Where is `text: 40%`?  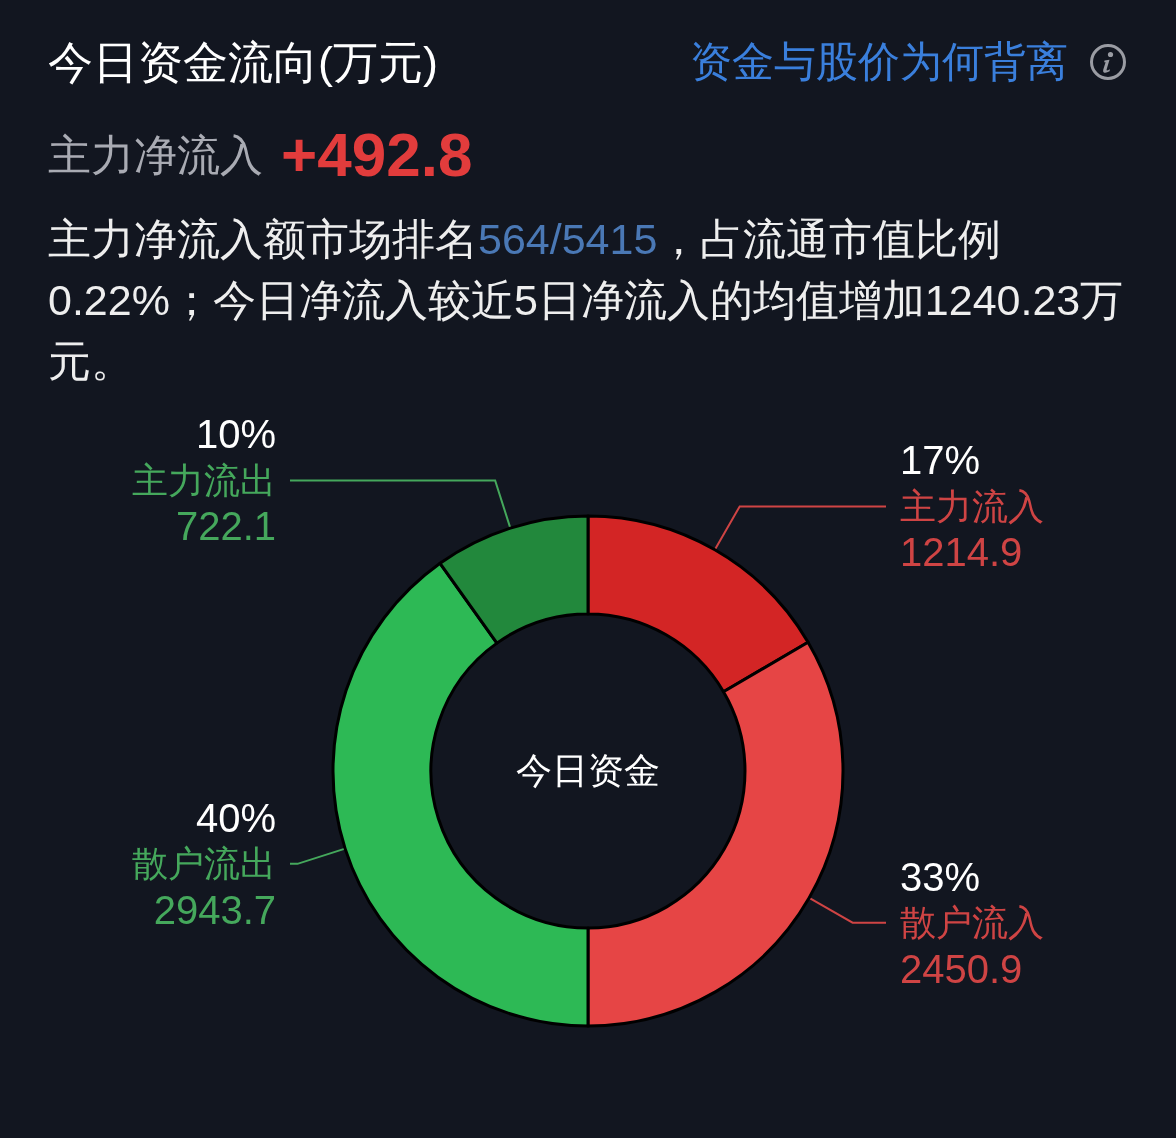
text: 40% is located at coordinates (235, 817).